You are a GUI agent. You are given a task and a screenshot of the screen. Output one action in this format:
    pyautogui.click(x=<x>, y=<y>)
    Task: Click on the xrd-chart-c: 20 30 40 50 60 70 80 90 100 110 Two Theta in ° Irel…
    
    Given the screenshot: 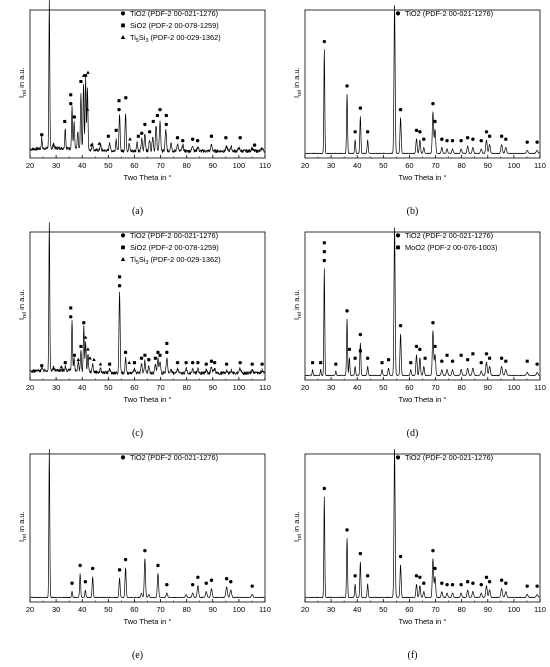 What is the action you would take?
    pyautogui.click(x=144, y=313)
    